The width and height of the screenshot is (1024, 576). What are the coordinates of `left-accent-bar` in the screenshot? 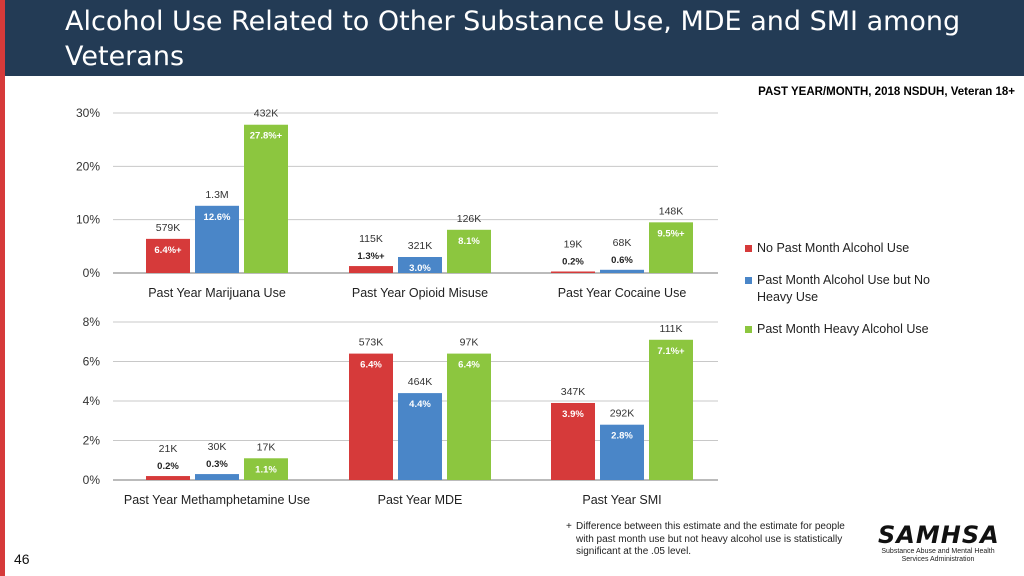 It's located at (2, 288).